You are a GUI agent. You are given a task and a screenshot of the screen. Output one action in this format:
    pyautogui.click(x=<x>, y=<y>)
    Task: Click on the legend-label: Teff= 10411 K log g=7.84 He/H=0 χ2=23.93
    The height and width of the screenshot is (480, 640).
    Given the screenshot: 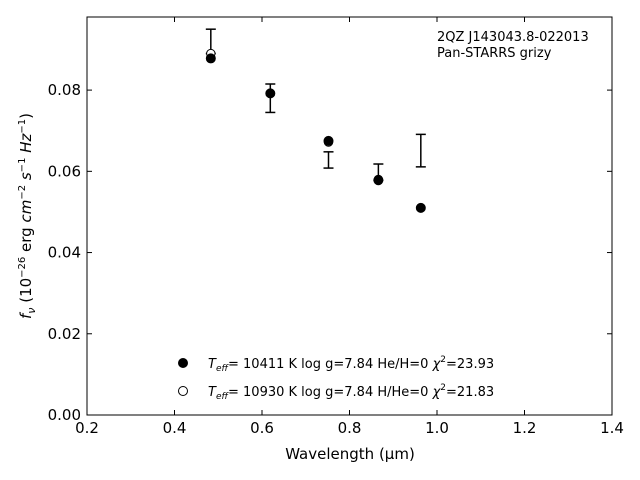 What is the action you would take?
    pyautogui.click(x=351, y=364)
    